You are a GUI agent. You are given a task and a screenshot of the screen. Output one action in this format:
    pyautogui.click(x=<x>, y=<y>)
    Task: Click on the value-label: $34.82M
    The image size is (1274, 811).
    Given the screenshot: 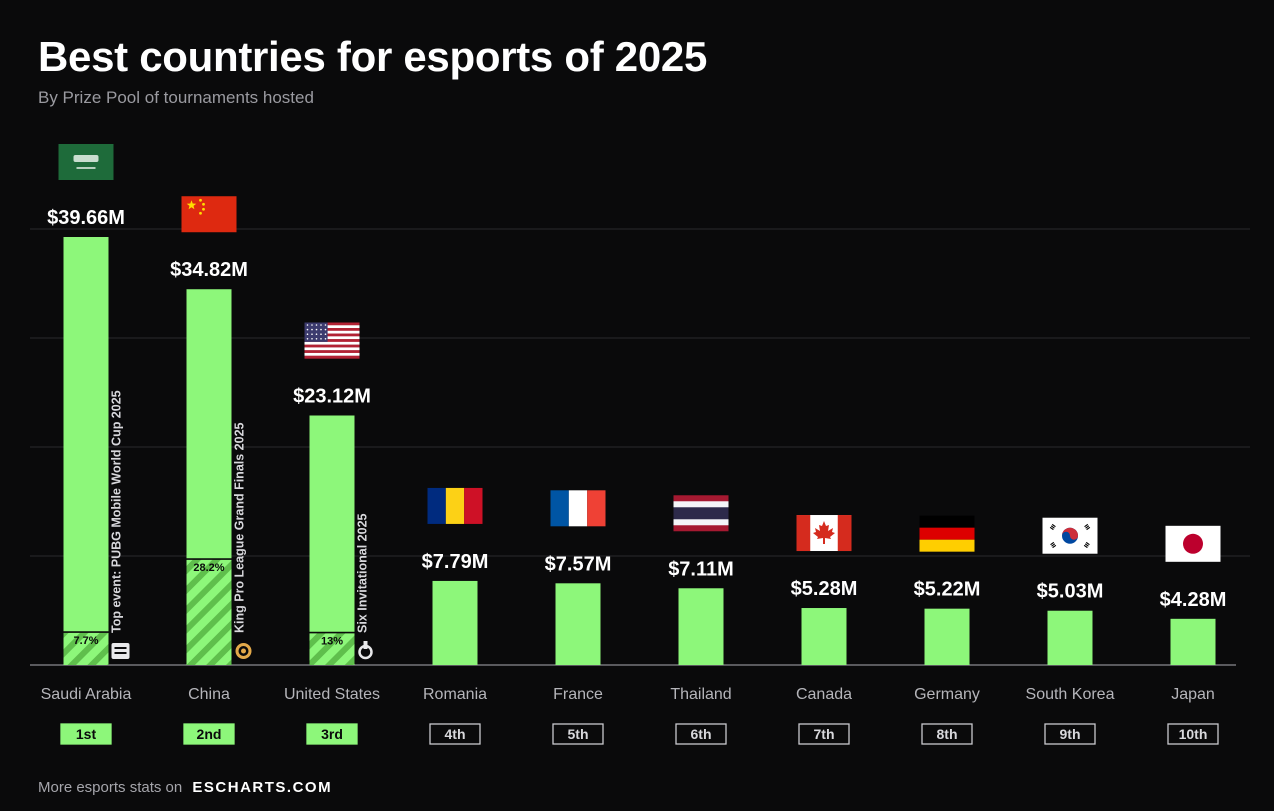 What is the action you would take?
    pyautogui.click(x=209, y=270)
    